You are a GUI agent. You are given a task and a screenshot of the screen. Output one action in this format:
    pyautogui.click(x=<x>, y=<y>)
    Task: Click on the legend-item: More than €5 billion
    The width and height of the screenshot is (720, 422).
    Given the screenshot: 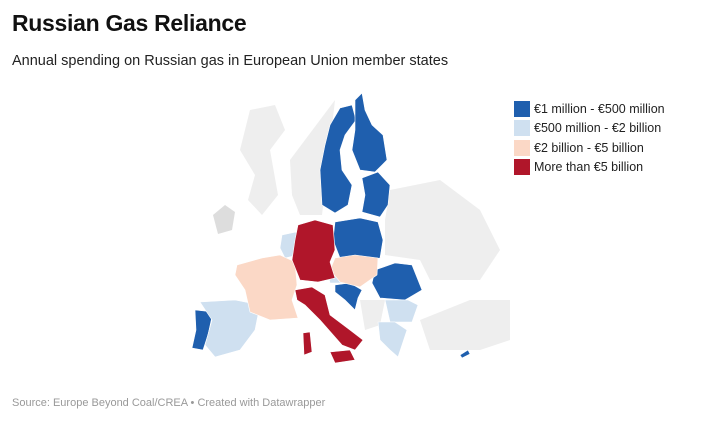 What is the action you would take?
    pyautogui.click(x=589, y=168)
    